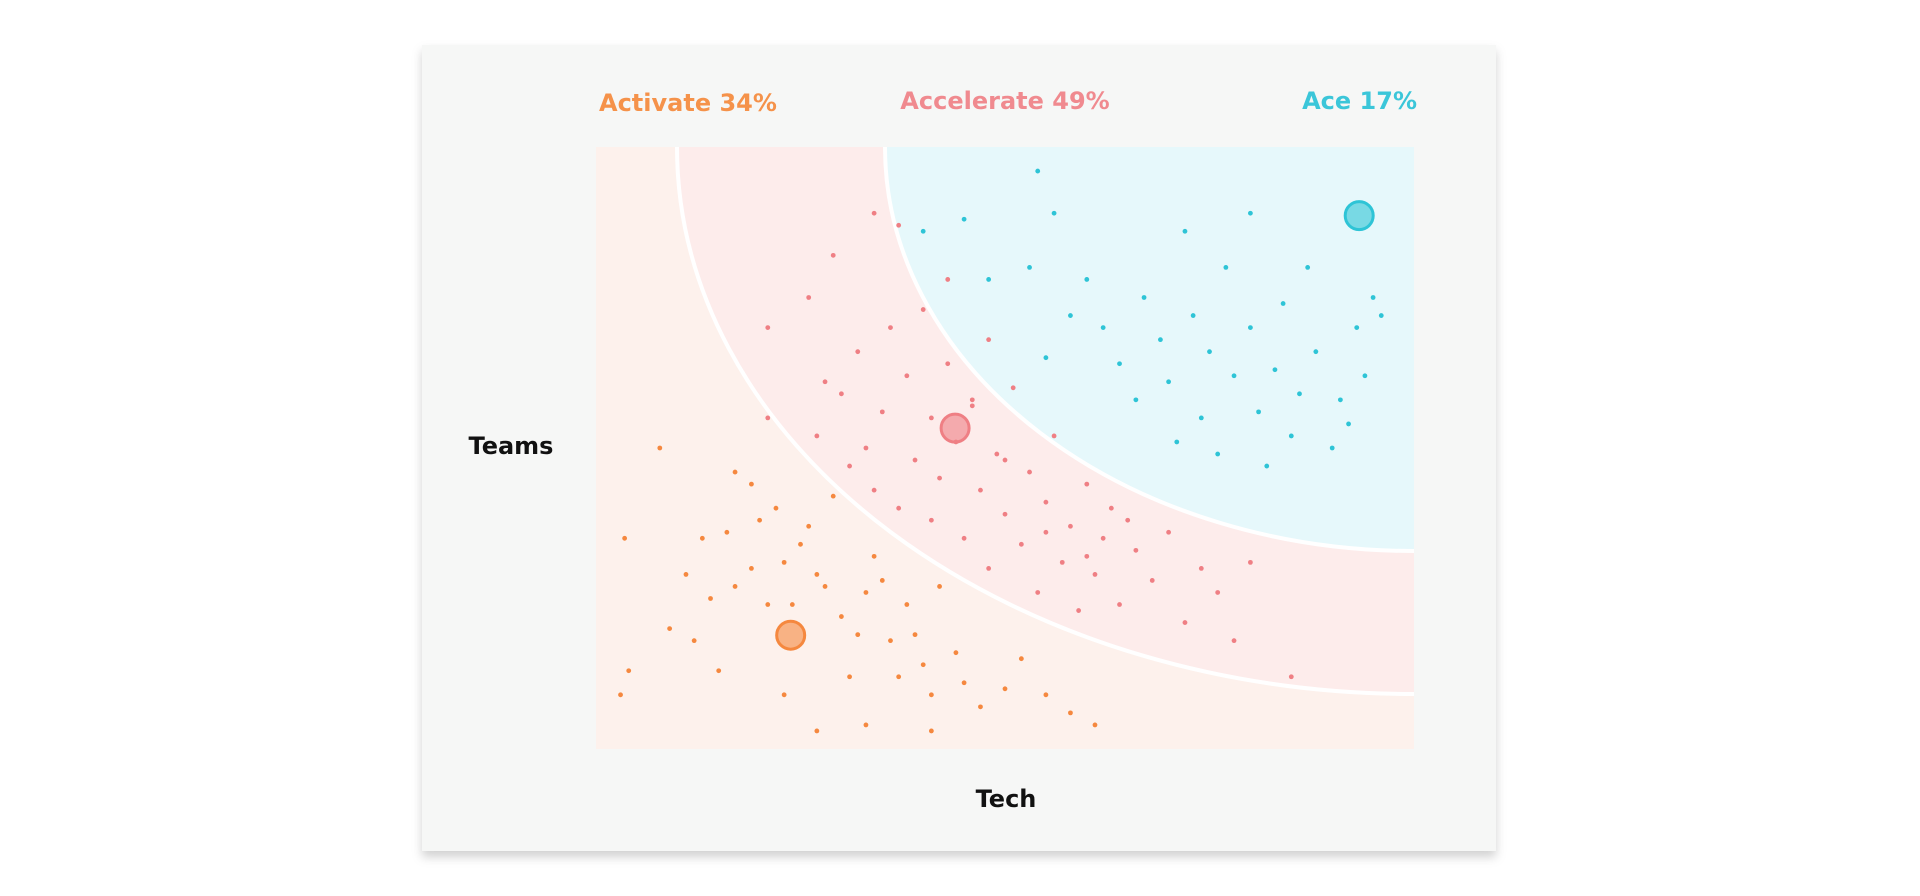  I want to click on segment-center, so click(1359, 216).